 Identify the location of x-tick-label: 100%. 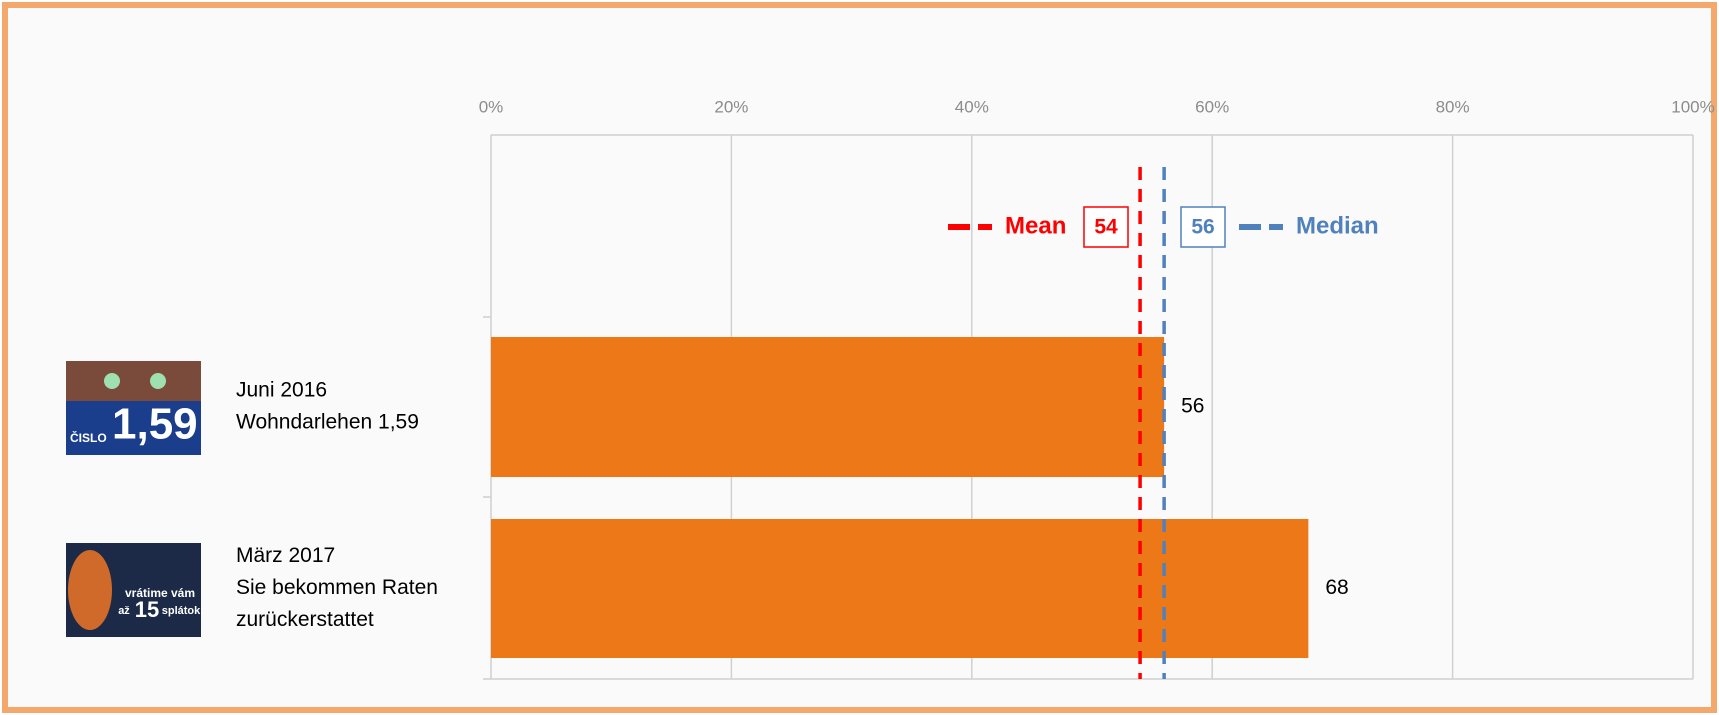
(1692, 106).